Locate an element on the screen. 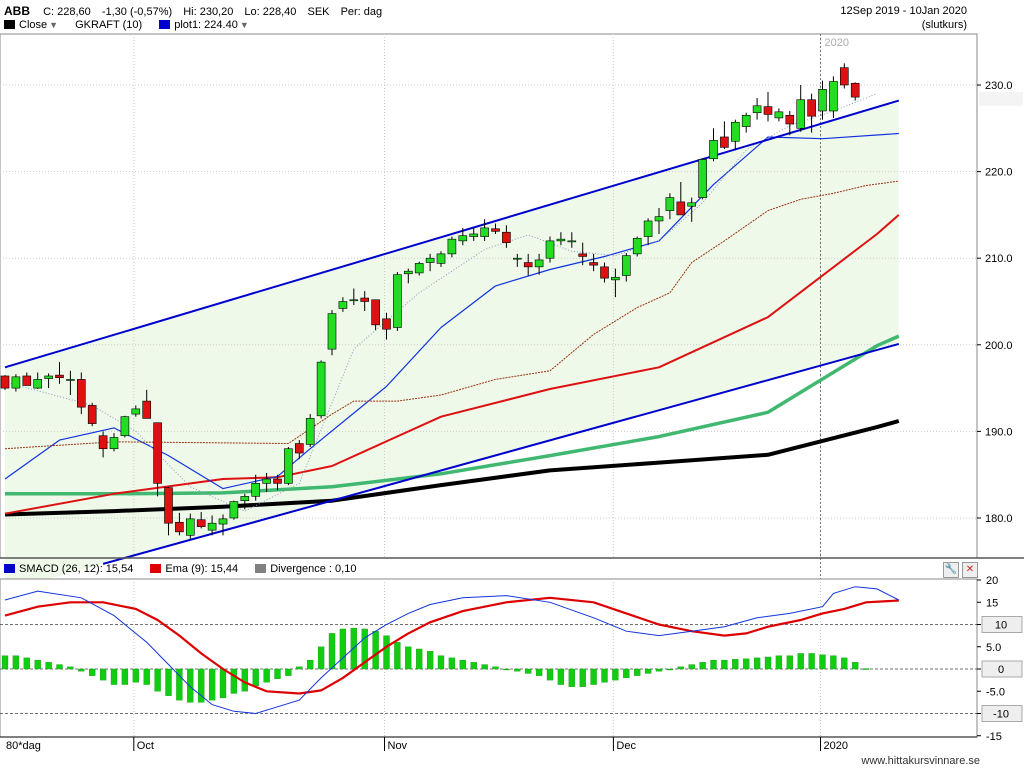 This screenshot has width=1024, height=768. x-tick-label: Nov is located at coordinates (398, 746).